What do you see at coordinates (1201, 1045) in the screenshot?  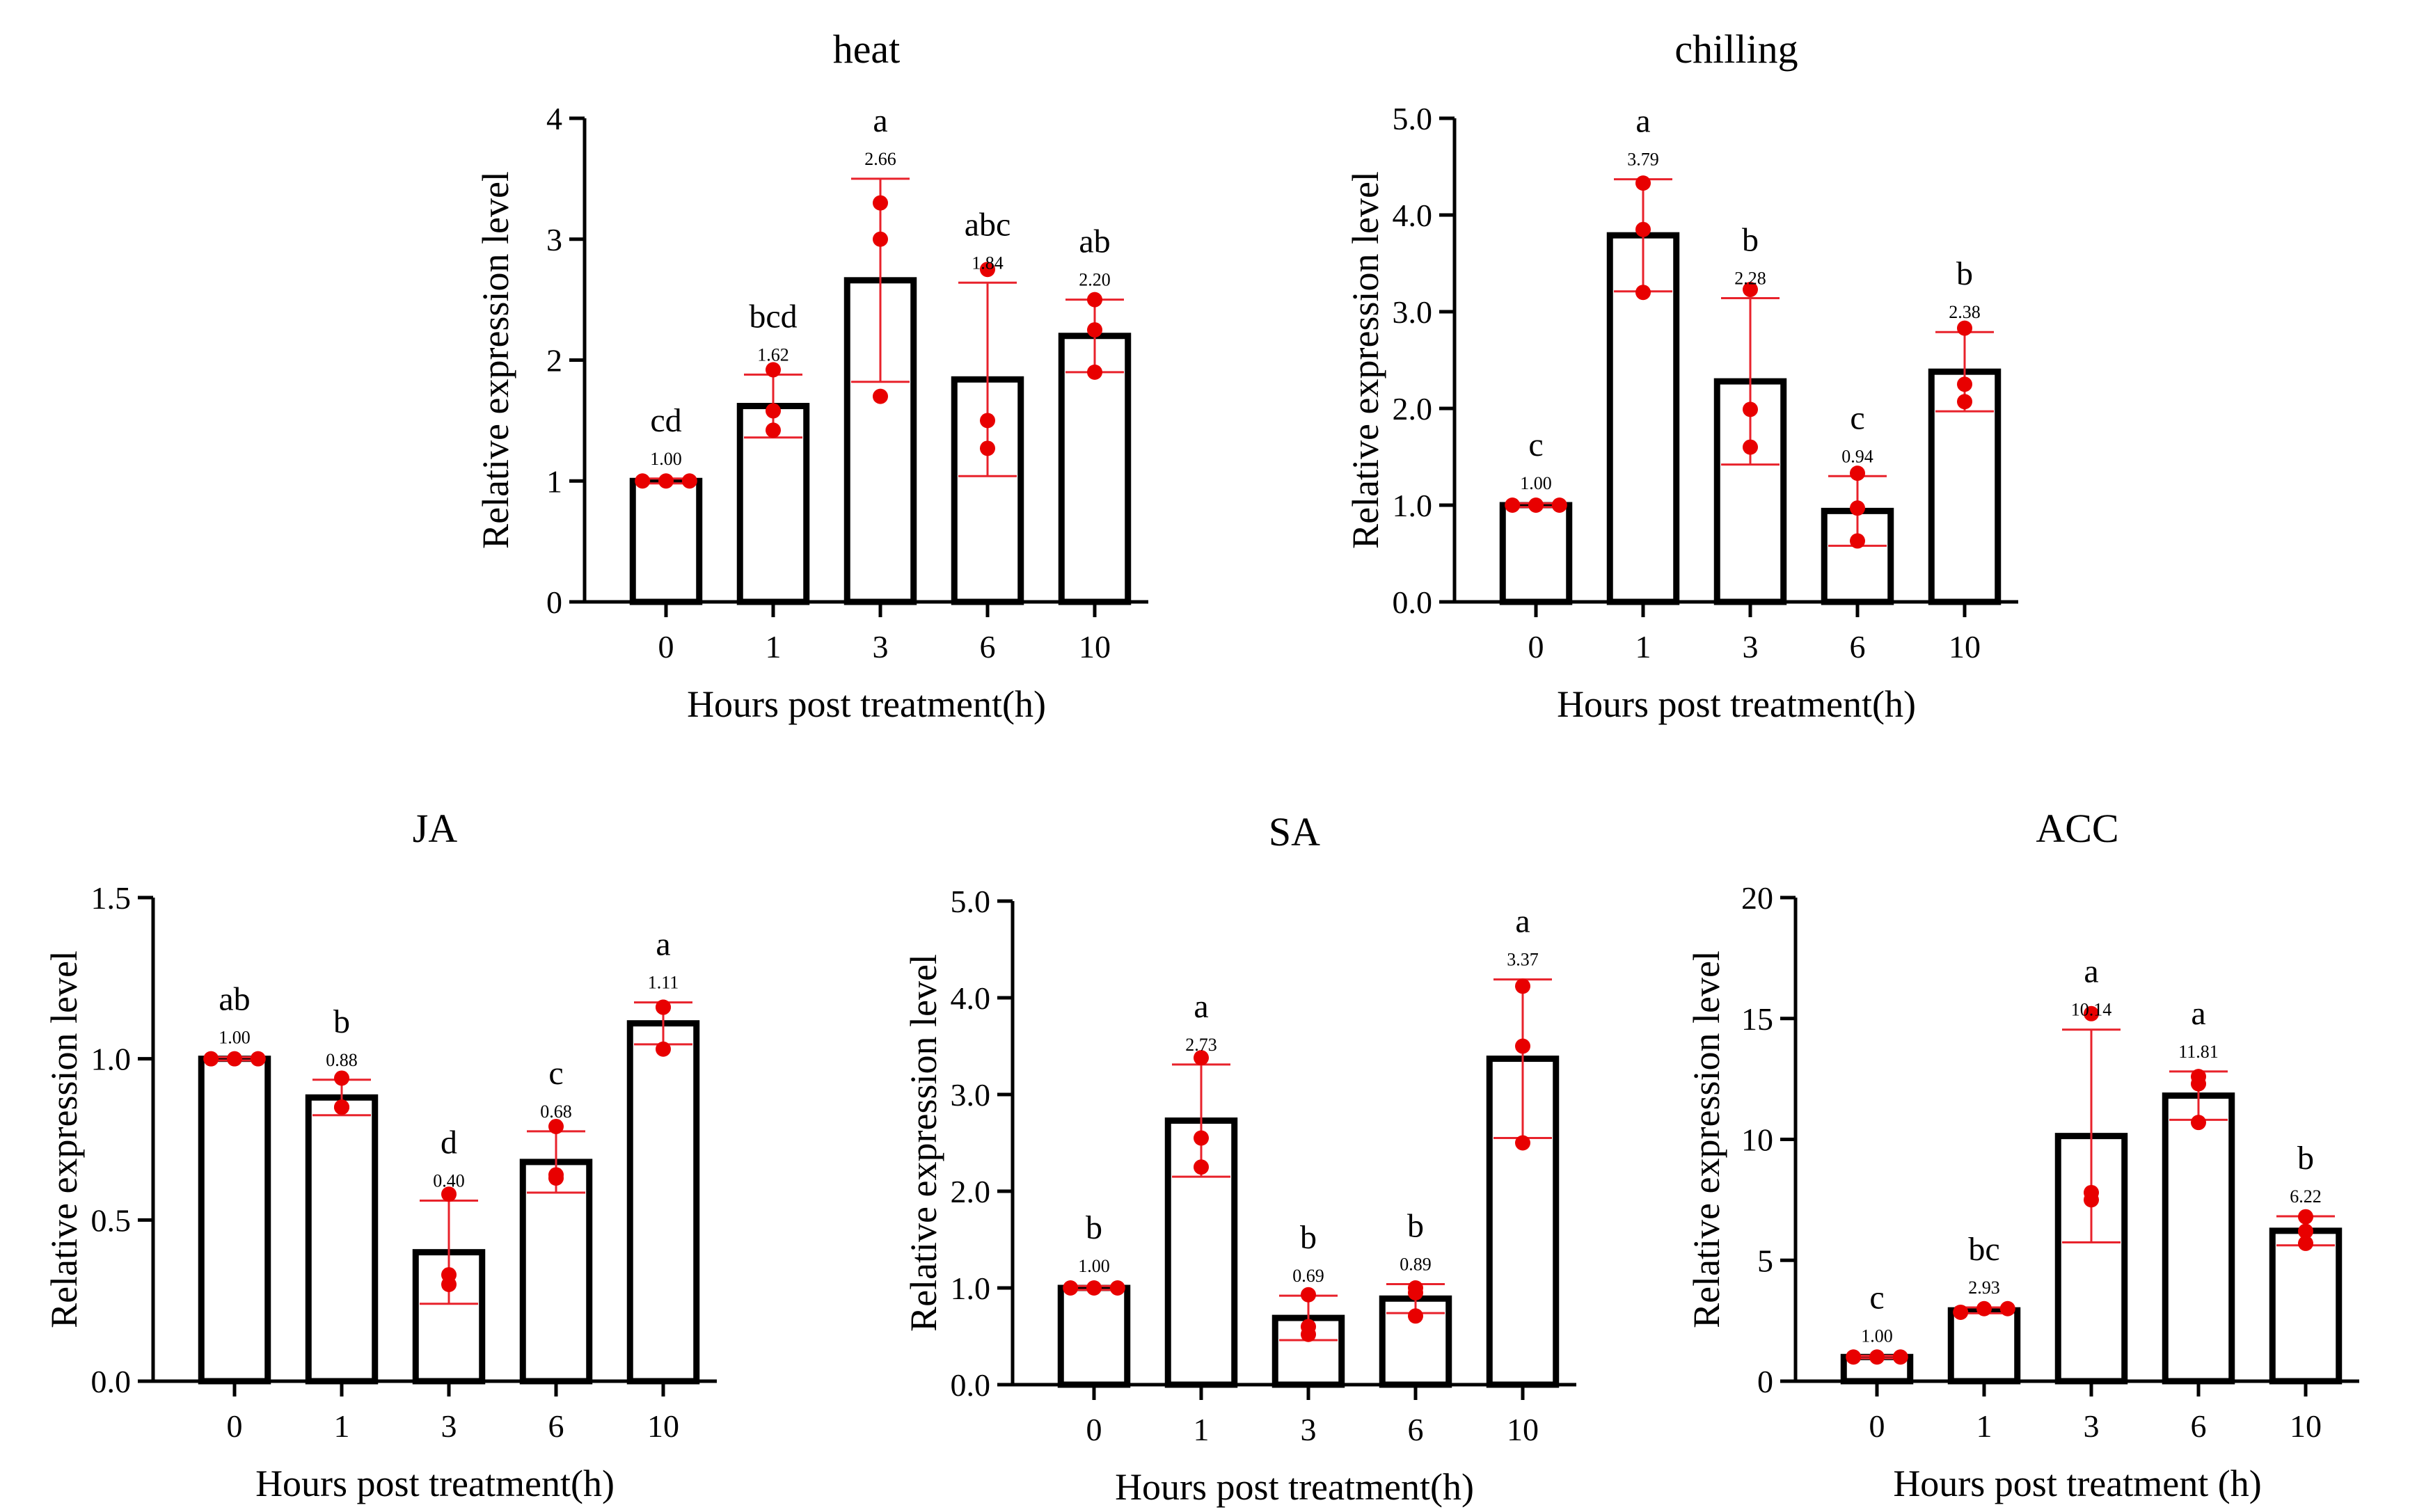 I see `value-label: 2.73` at bounding box center [1201, 1045].